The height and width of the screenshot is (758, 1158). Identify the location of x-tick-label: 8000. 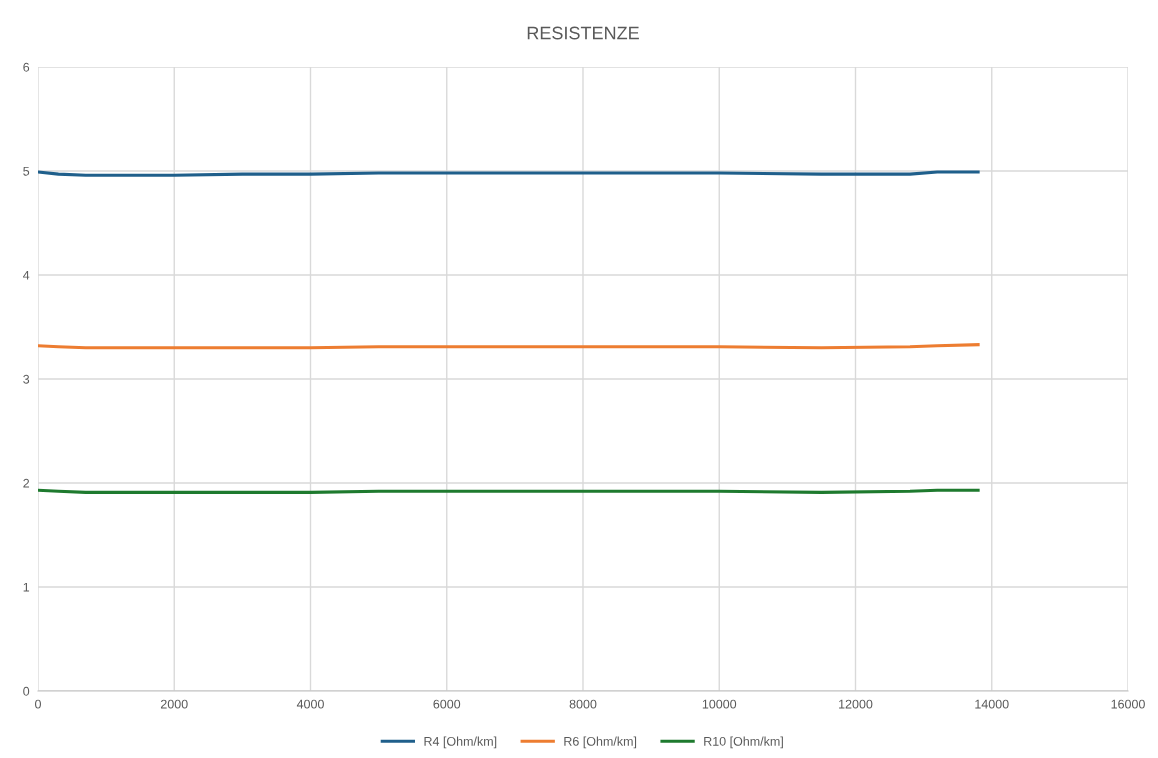
(583, 704).